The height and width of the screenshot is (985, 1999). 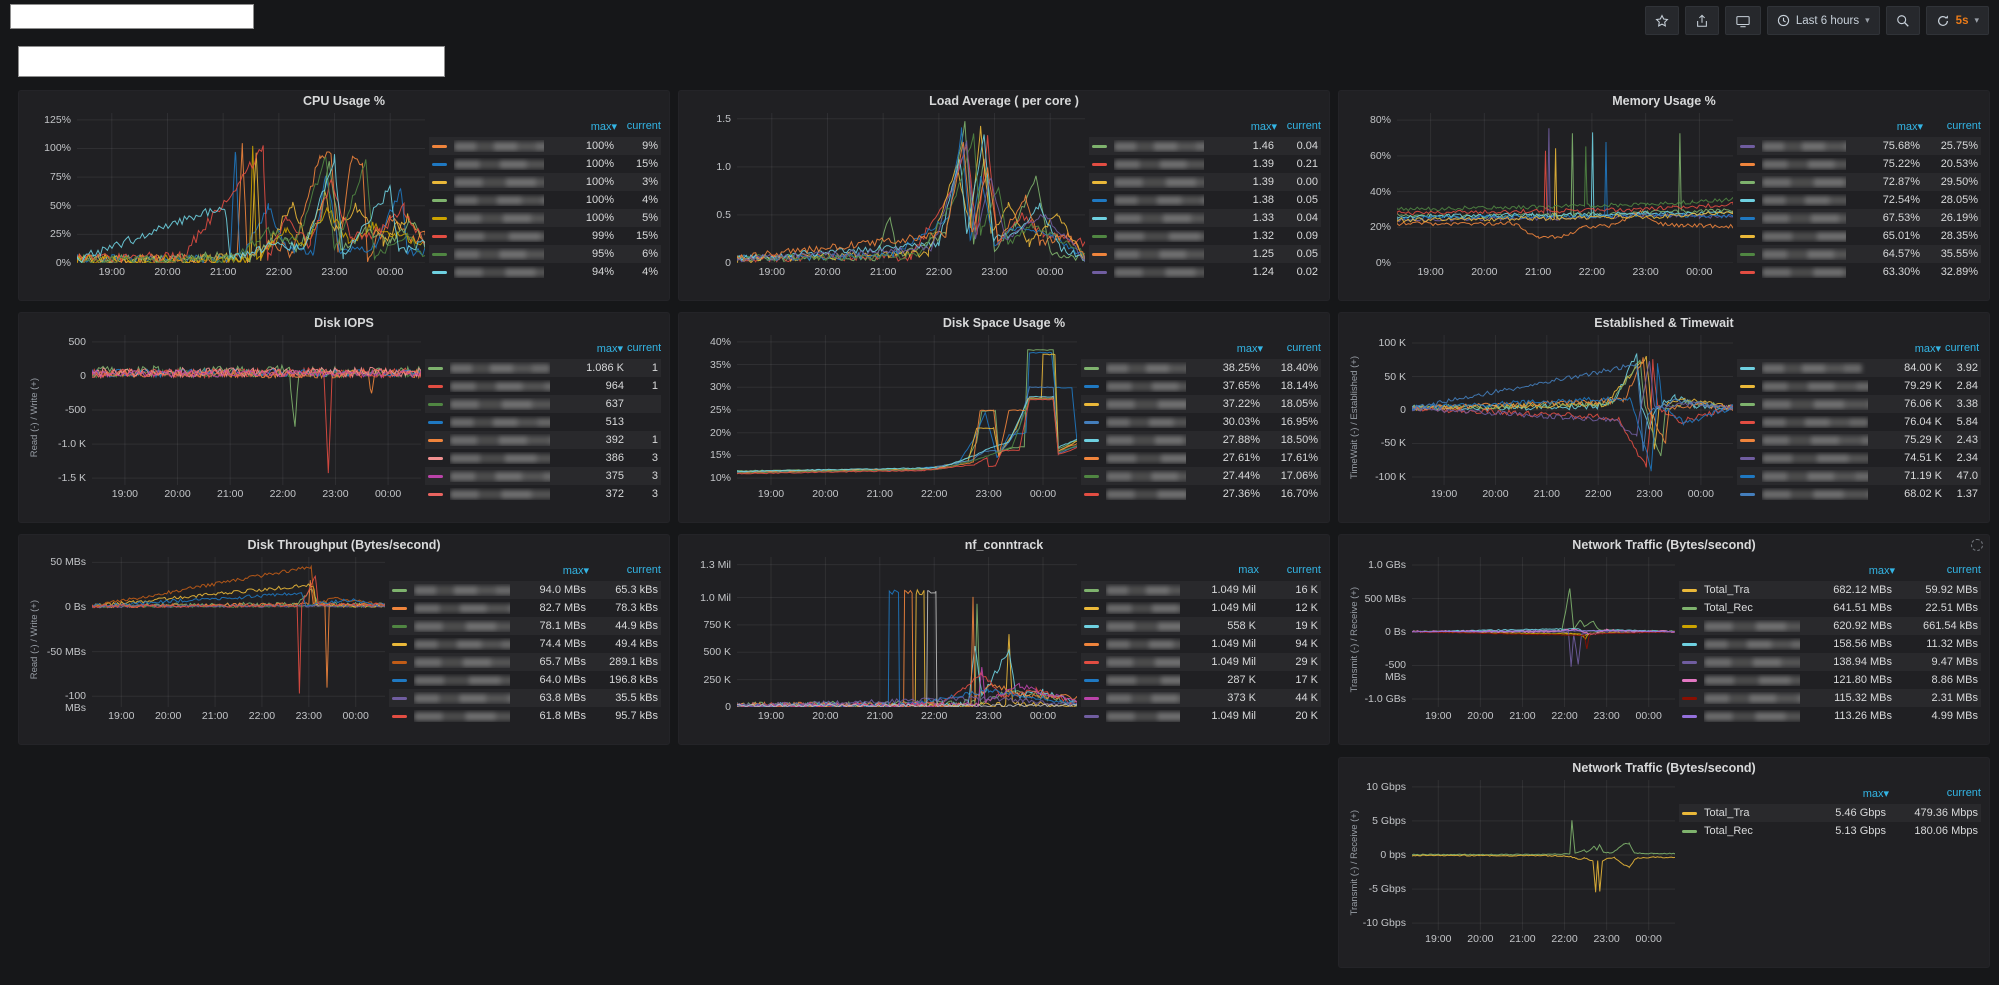 What do you see at coordinates (1728, 831) in the screenshot?
I see `series-name: Total_Rec` at bounding box center [1728, 831].